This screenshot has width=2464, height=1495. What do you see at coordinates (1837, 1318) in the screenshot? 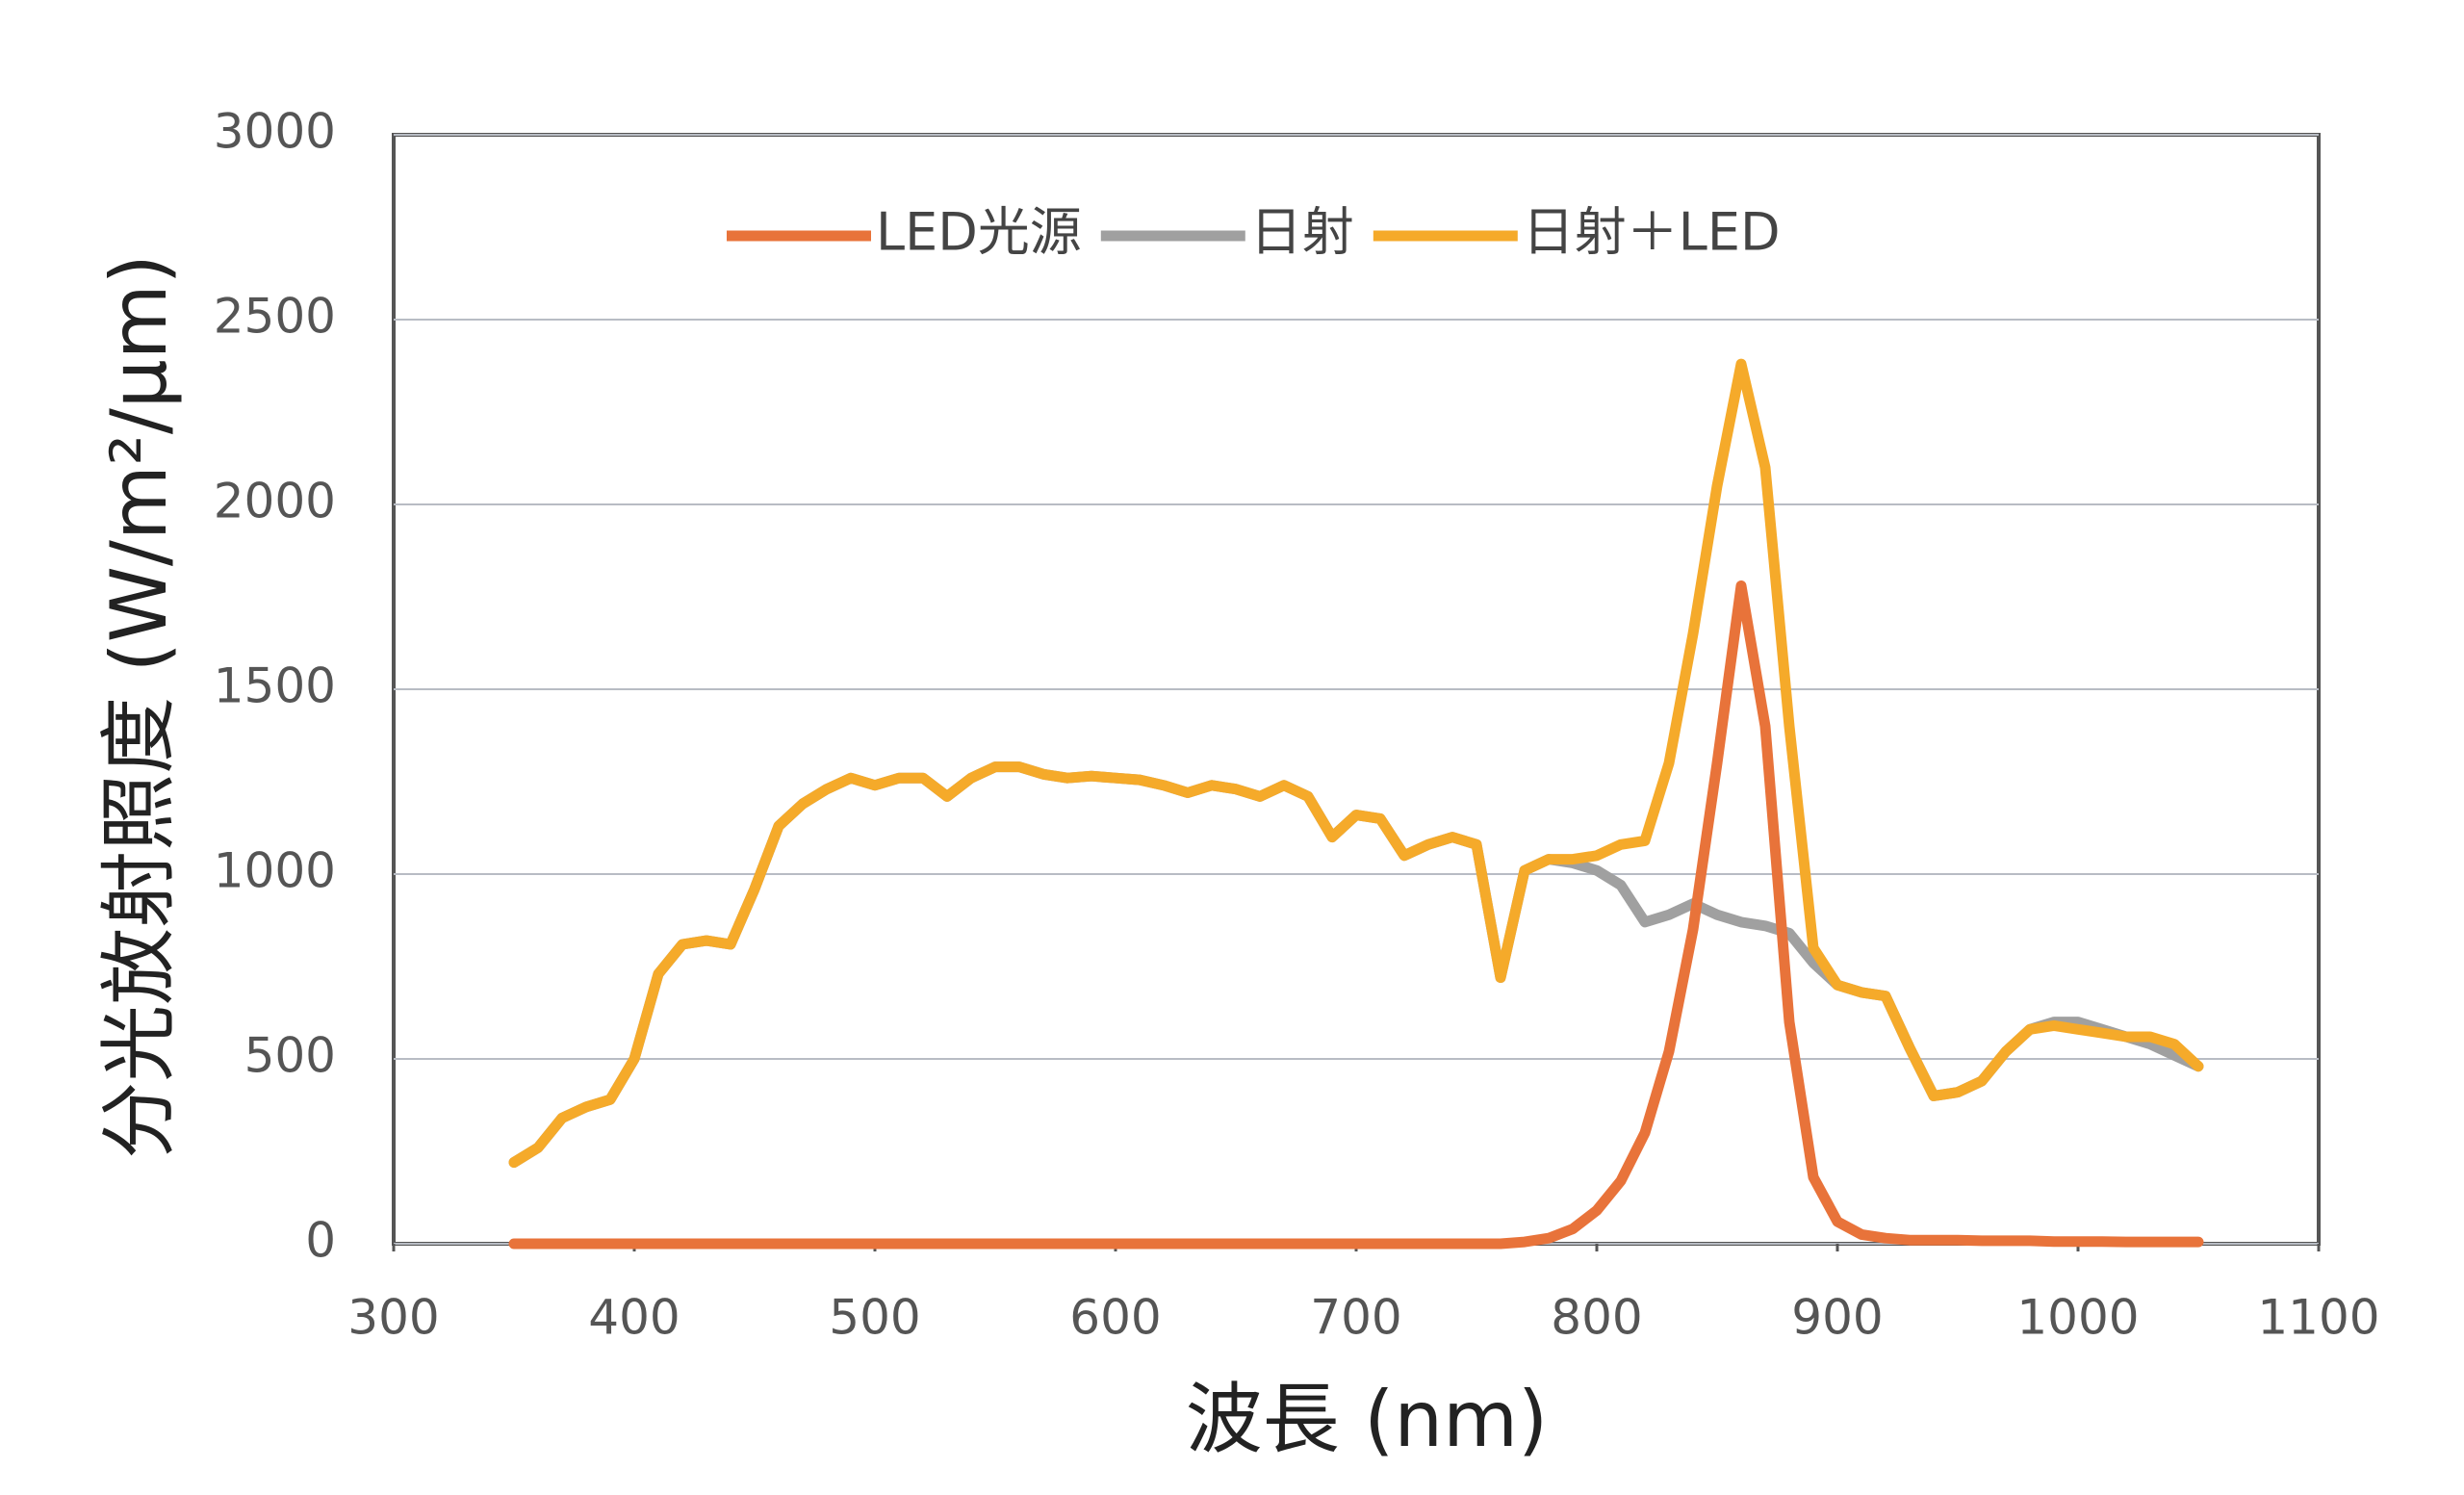
I see `x-tick-label: 900` at bounding box center [1837, 1318].